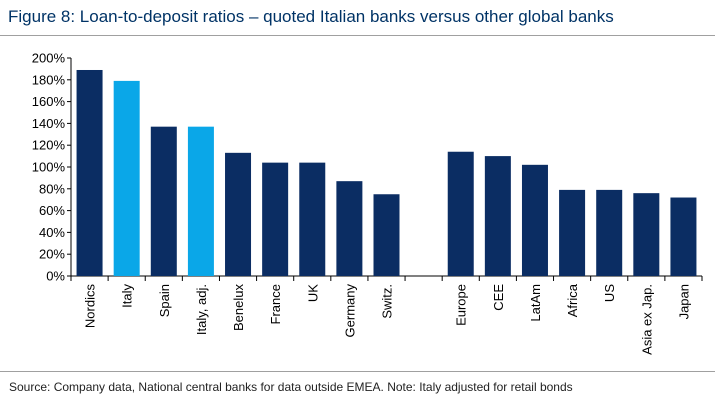  I want to click on bar-benelux, so click(238, 214).